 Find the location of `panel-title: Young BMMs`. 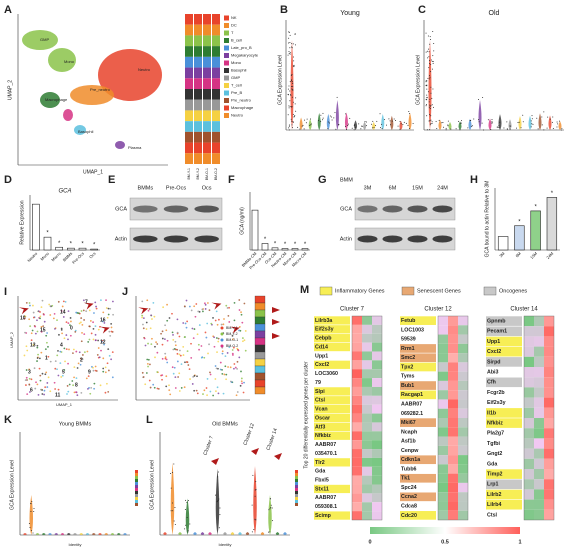

panel-title: Young BMMs is located at coordinates (75, 424).